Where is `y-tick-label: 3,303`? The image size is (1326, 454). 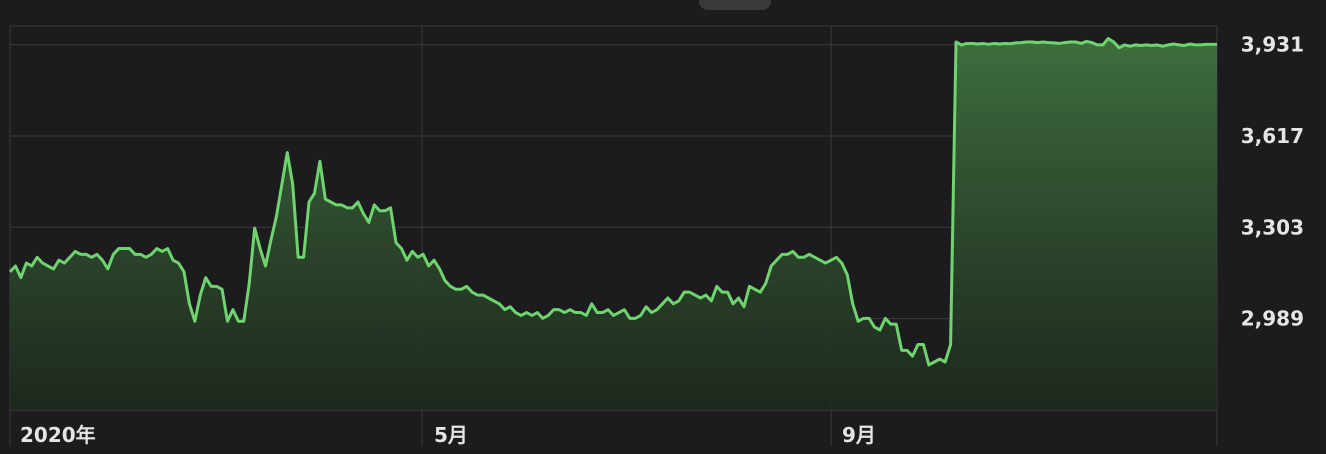
y-tick-label: 3,303 is located at coordinates (1272, 227).